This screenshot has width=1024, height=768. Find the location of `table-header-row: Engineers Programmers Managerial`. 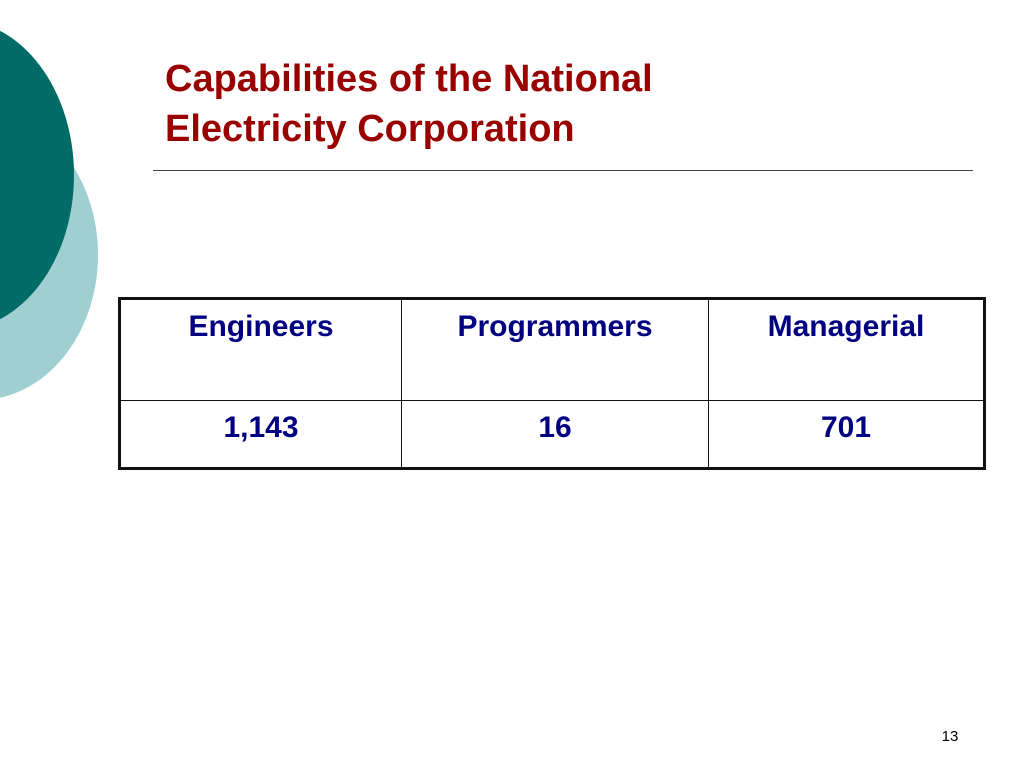

table-header-row: Engineers Programmers Managerial is located at coordinates (552, 349).